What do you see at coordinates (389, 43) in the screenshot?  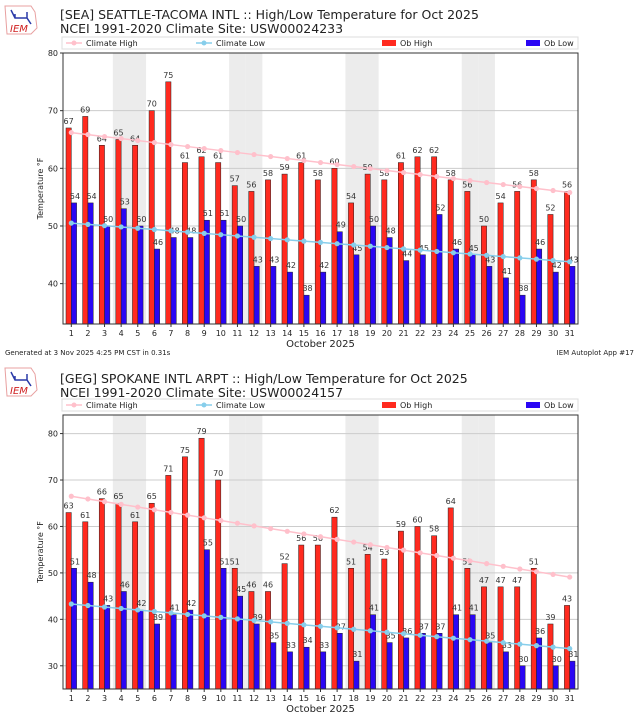 I see `legend-ob-high-swatch` at bounding box center [389, 43].